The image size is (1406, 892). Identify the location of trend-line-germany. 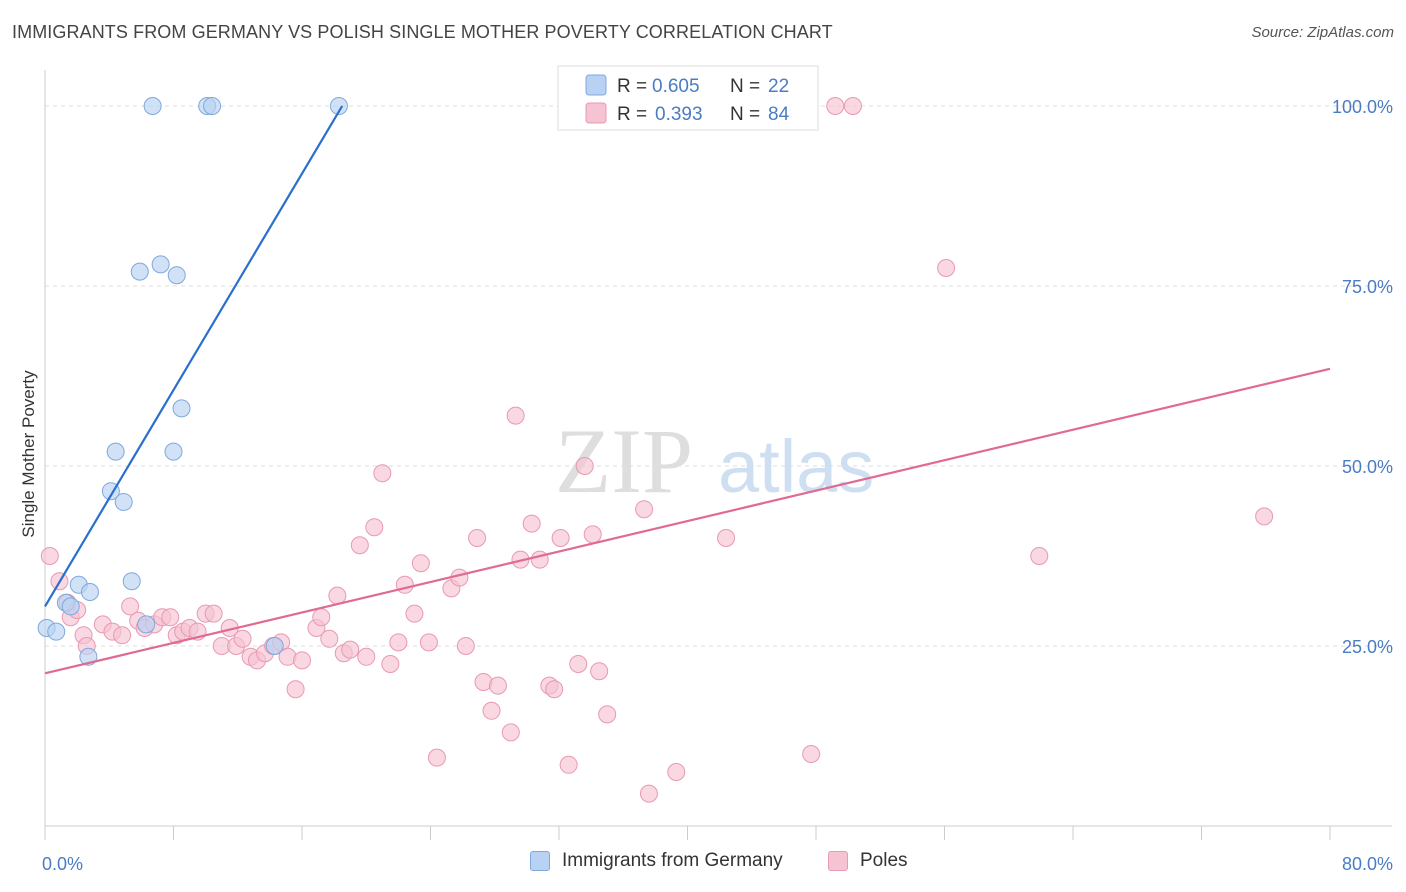
(194, 356).